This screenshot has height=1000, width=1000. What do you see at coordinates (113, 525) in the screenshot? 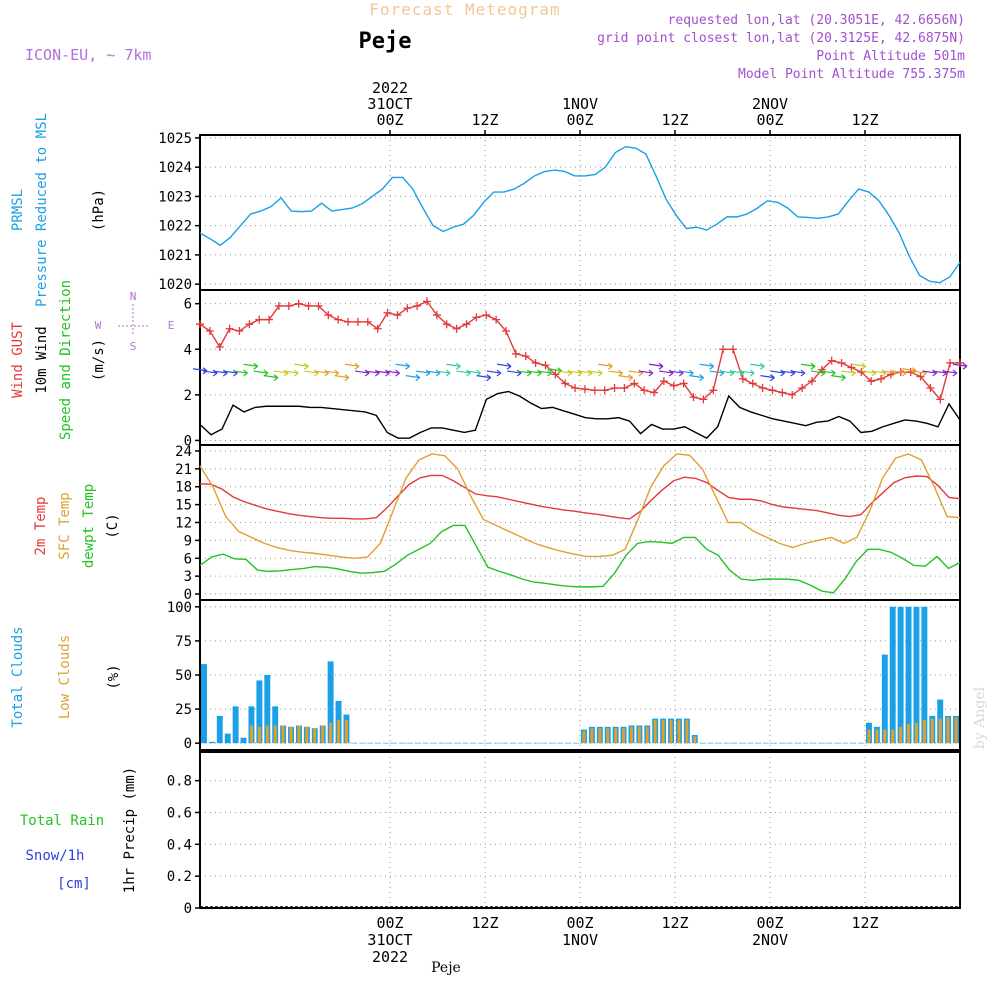
I see `panel-label: (C)` at bounding box center [113, 525].